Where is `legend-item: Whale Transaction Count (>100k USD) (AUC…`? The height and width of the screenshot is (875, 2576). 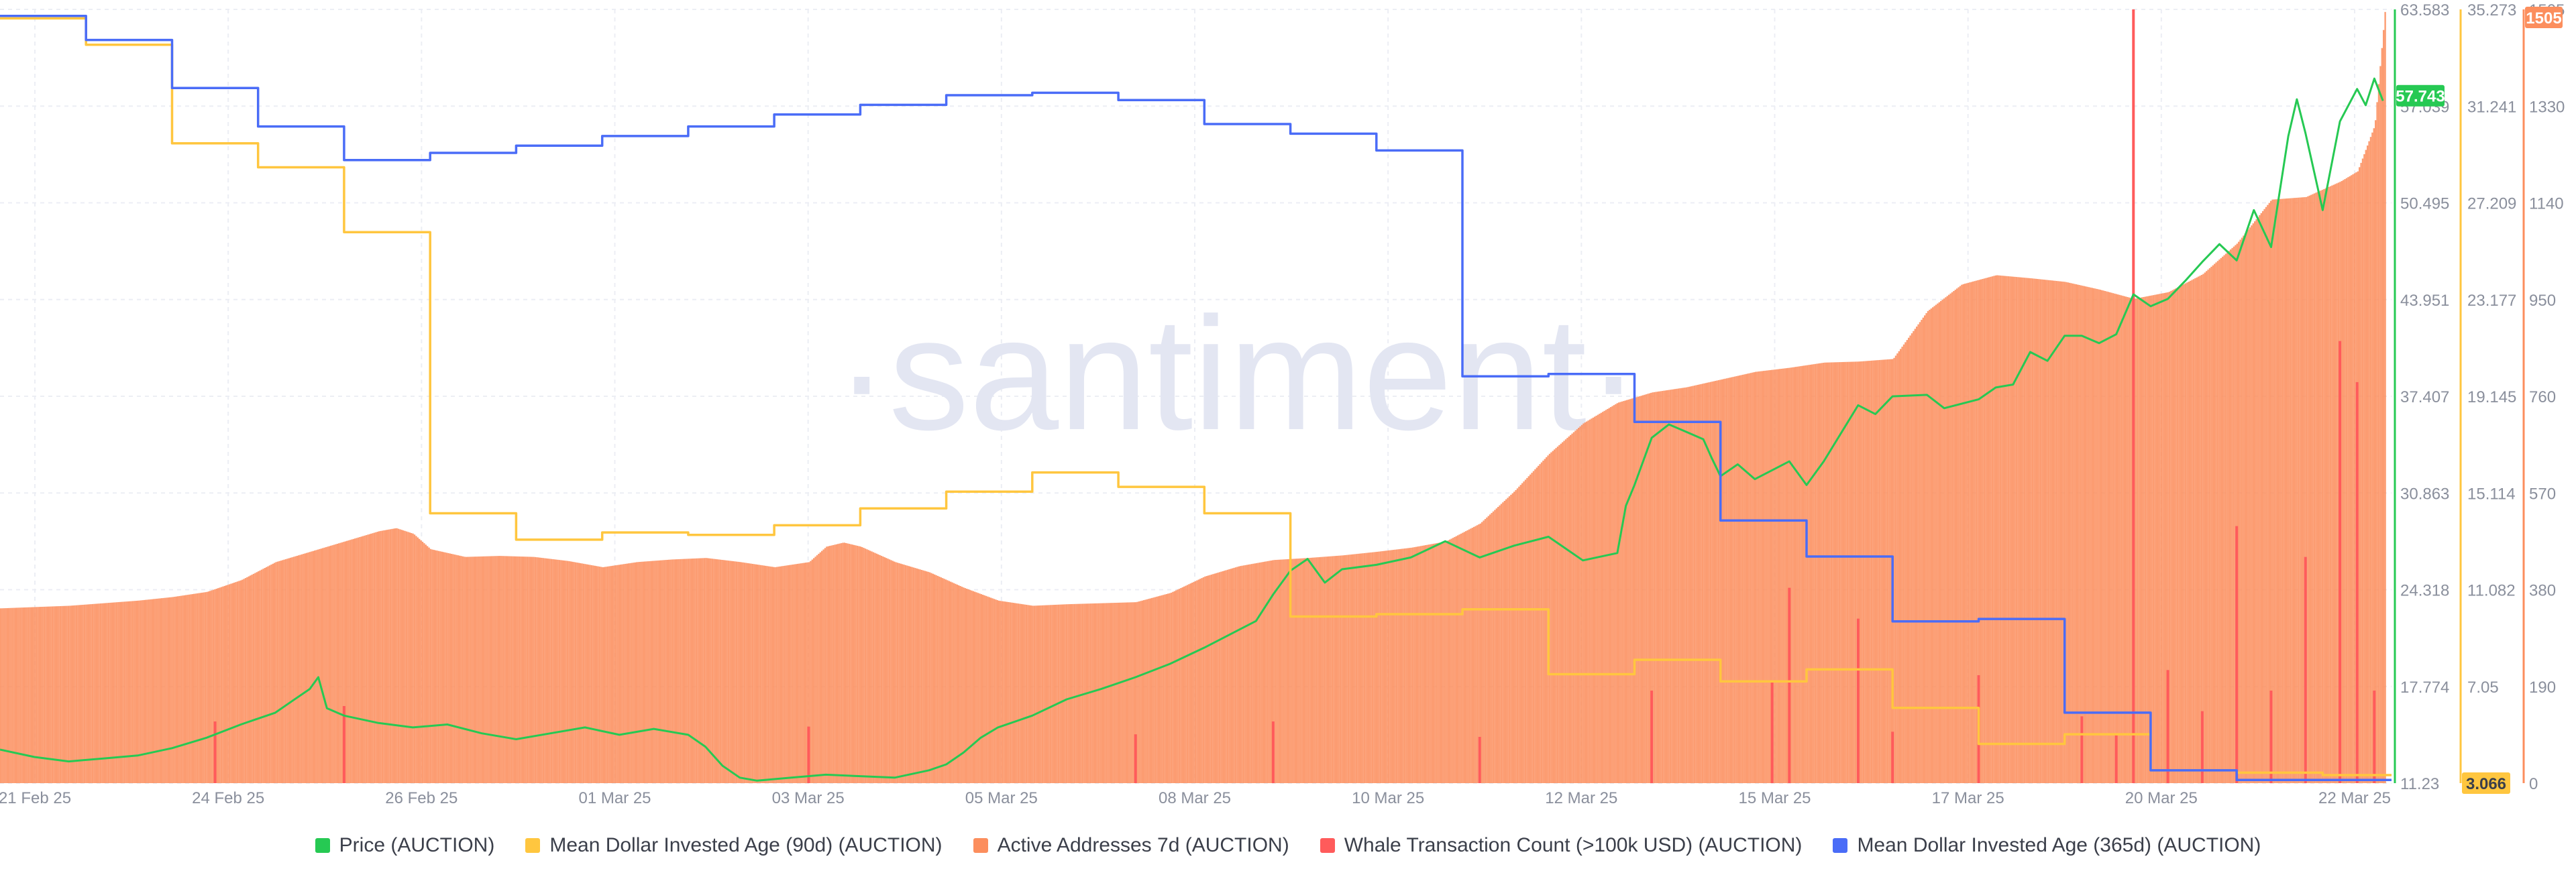 legend-item: Whale Transaction Count (>100k USD) (AUC… is located at coordinates (1561, 845).